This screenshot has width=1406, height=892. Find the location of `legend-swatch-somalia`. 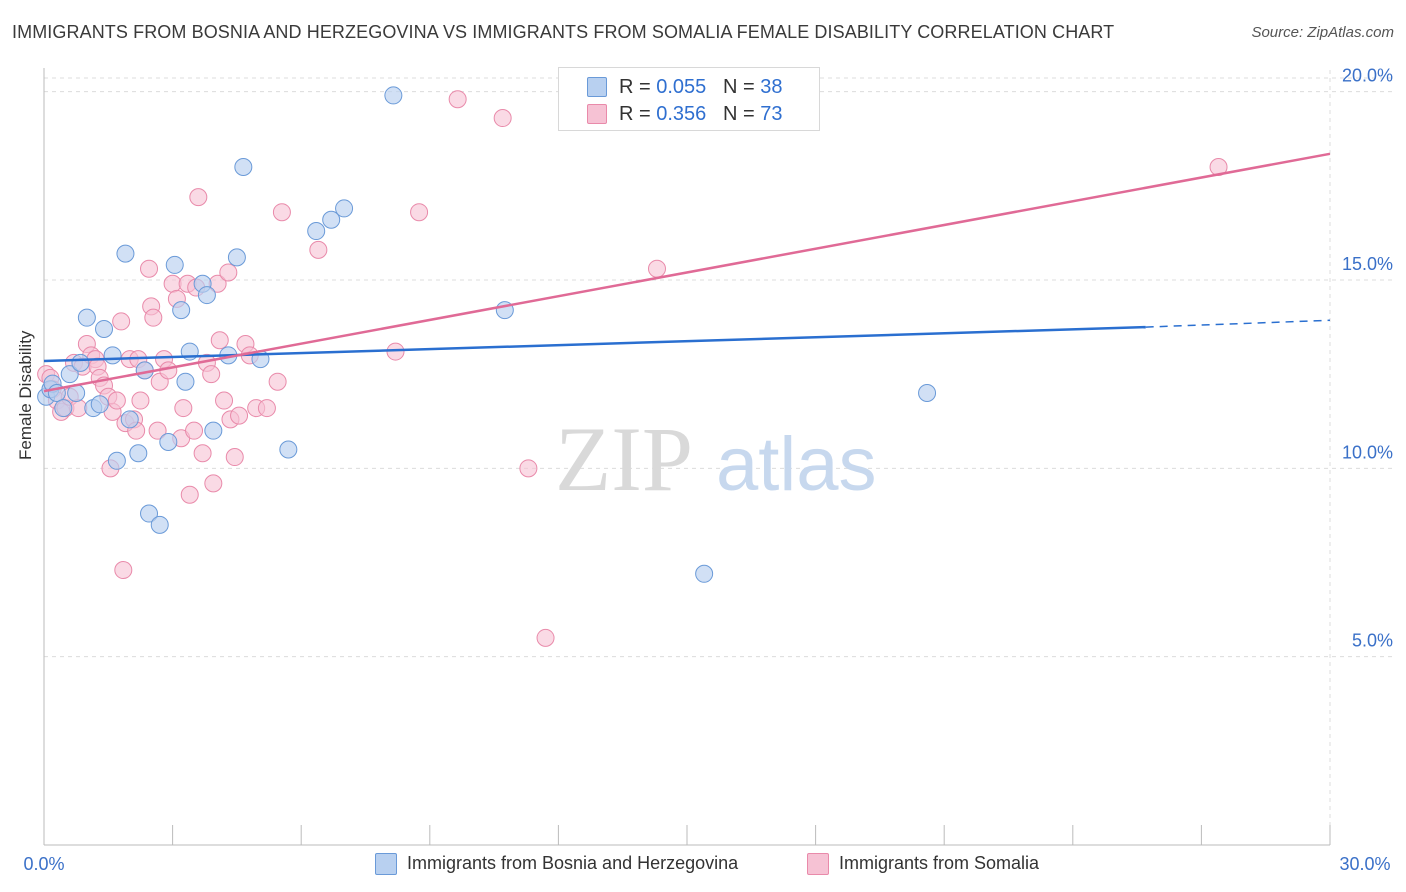

legend-swatch-somalia is located at coordinates (597, 114).